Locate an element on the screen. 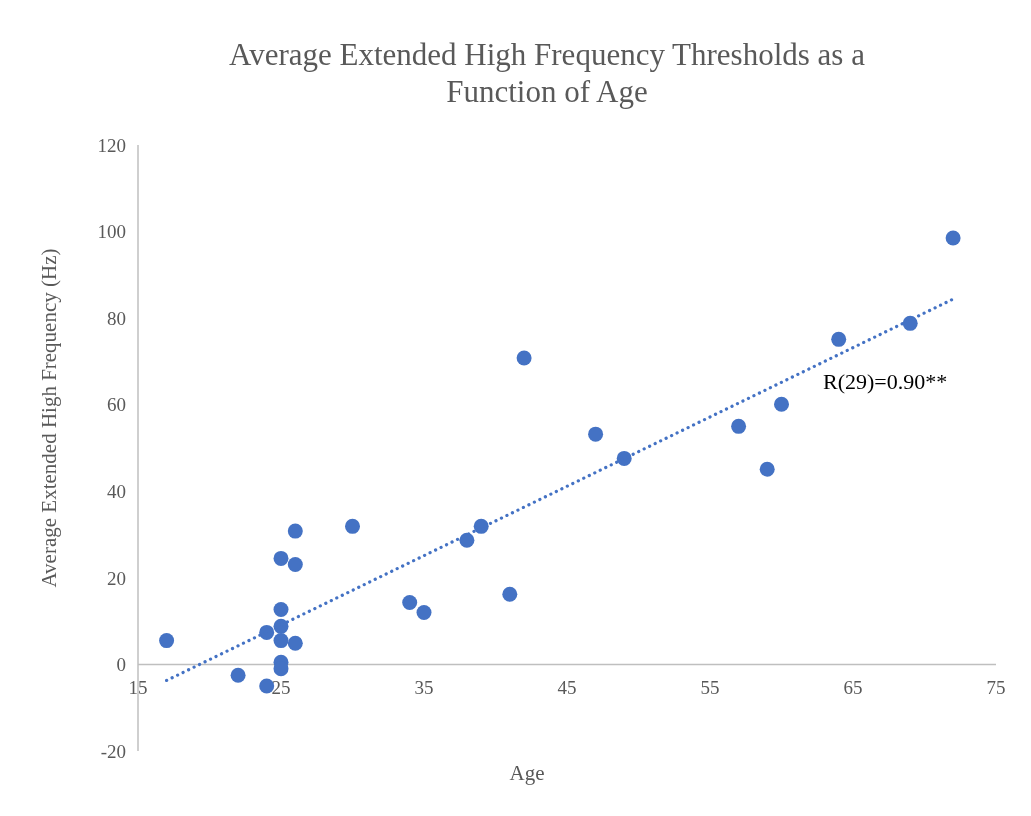 This screenshot has width=1031, height=816. x-axis-title: Age is located at coordinates (527, 773).